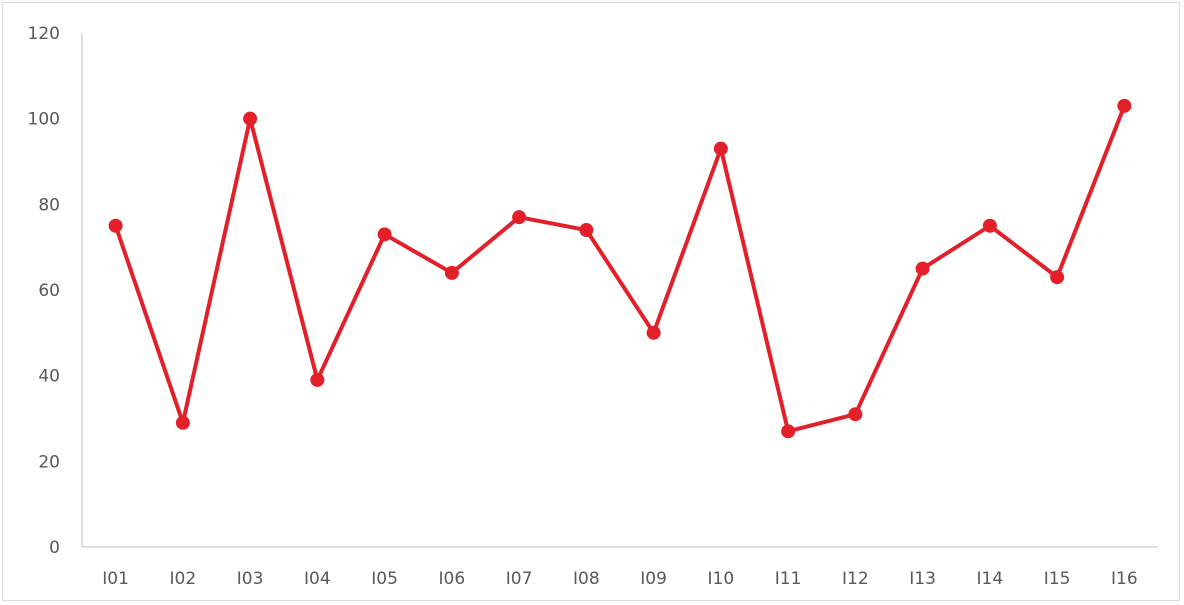 Image resolution: width=1184 pixels, height=605 pixels. What do you see at coordinates (990, 579) in the screenshot?
I see `x-tick-label: I14` at bounding box center [990, 579].